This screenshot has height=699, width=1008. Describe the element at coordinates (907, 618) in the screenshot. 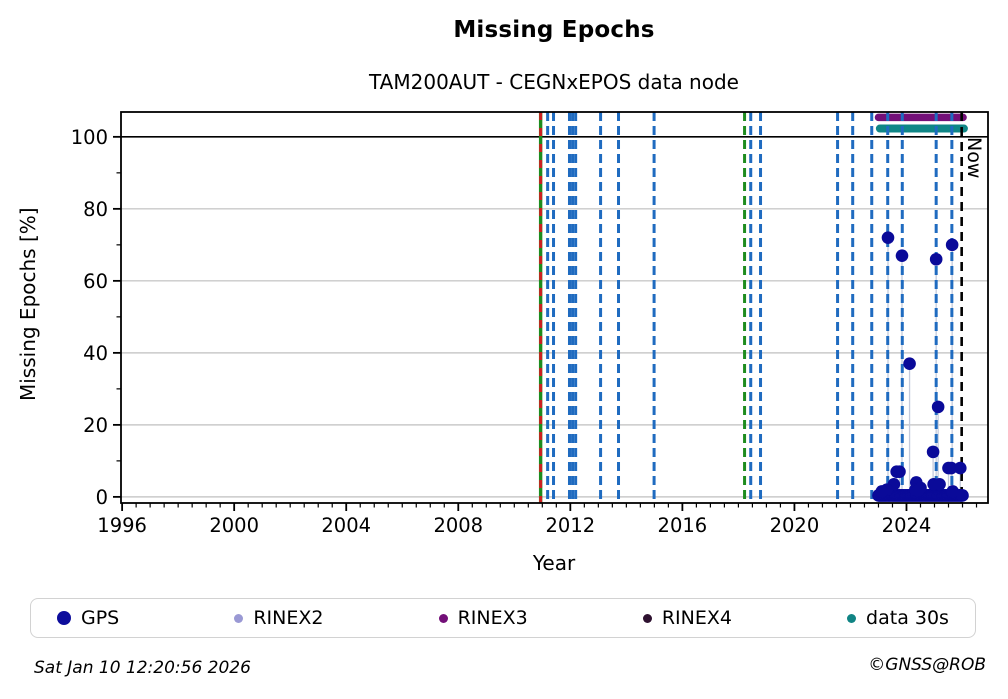

I see `legend-label: data 30s` at that location.